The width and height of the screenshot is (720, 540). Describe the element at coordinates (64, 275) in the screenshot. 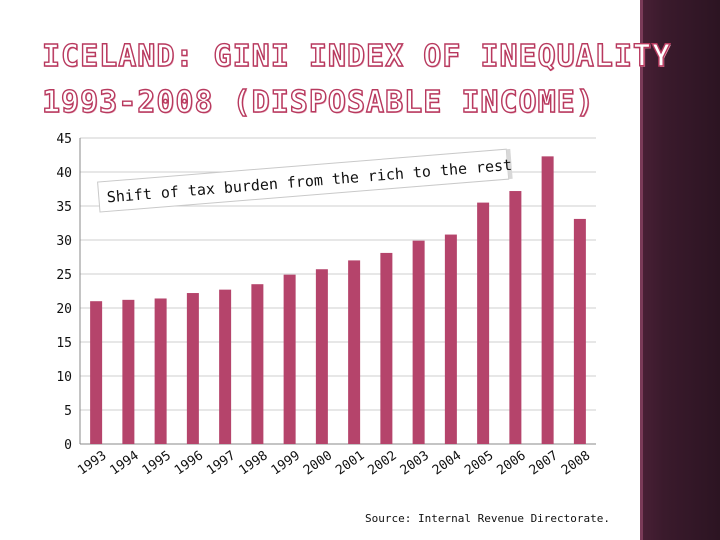

I see `y-tick-label: 25` at that location.